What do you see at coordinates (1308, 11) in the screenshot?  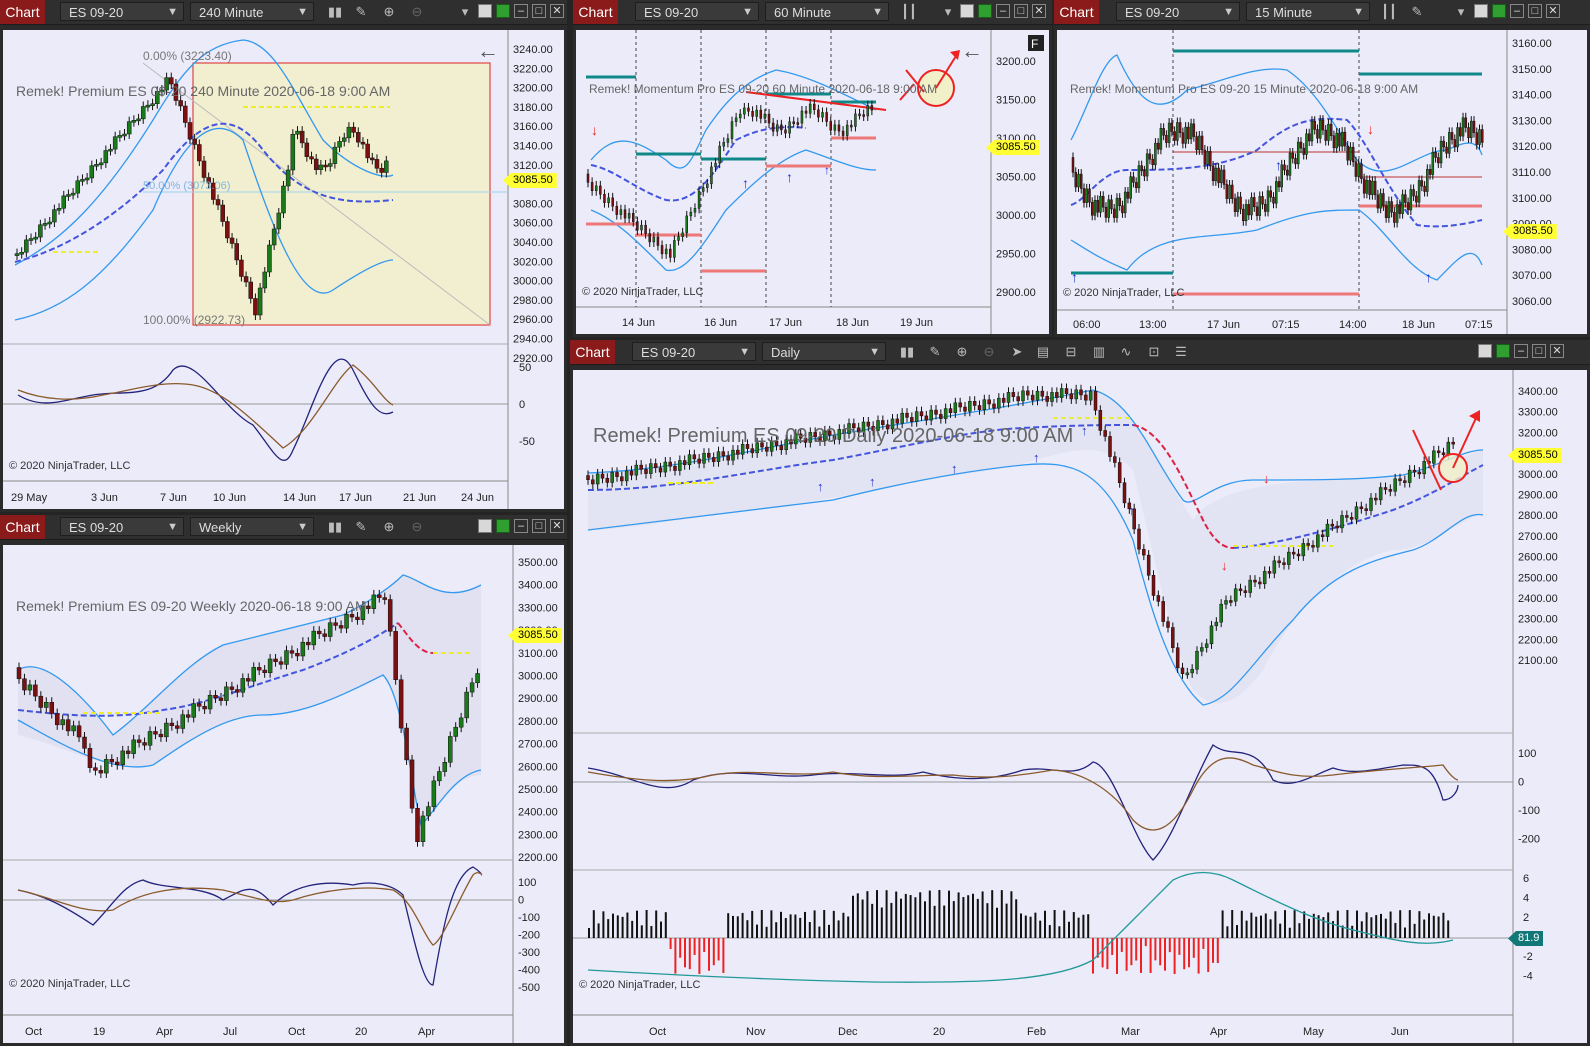 I see `interval-selector: 15 Minute ▼` at bounding box center [1308, 11].